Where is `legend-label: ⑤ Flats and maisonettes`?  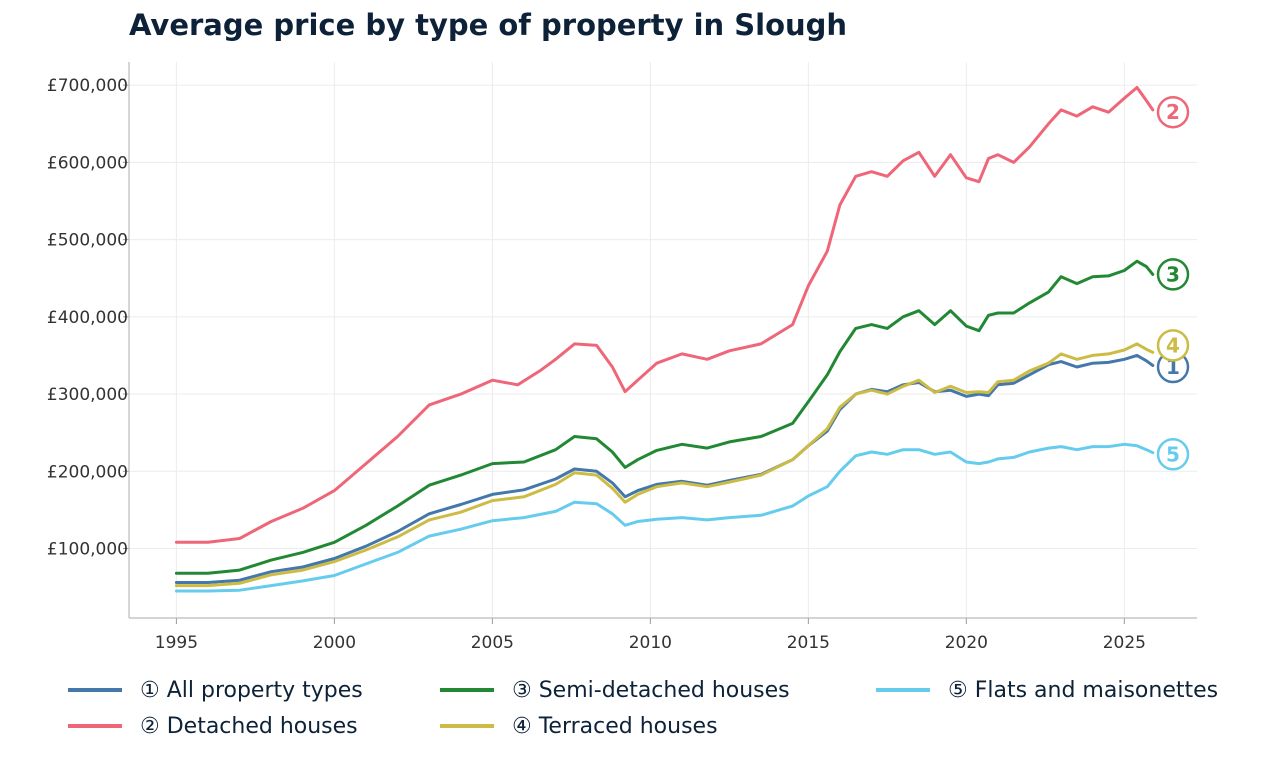
legend-label: ⑤ Flats and maisonettes is located at coordinates (1083, 690).